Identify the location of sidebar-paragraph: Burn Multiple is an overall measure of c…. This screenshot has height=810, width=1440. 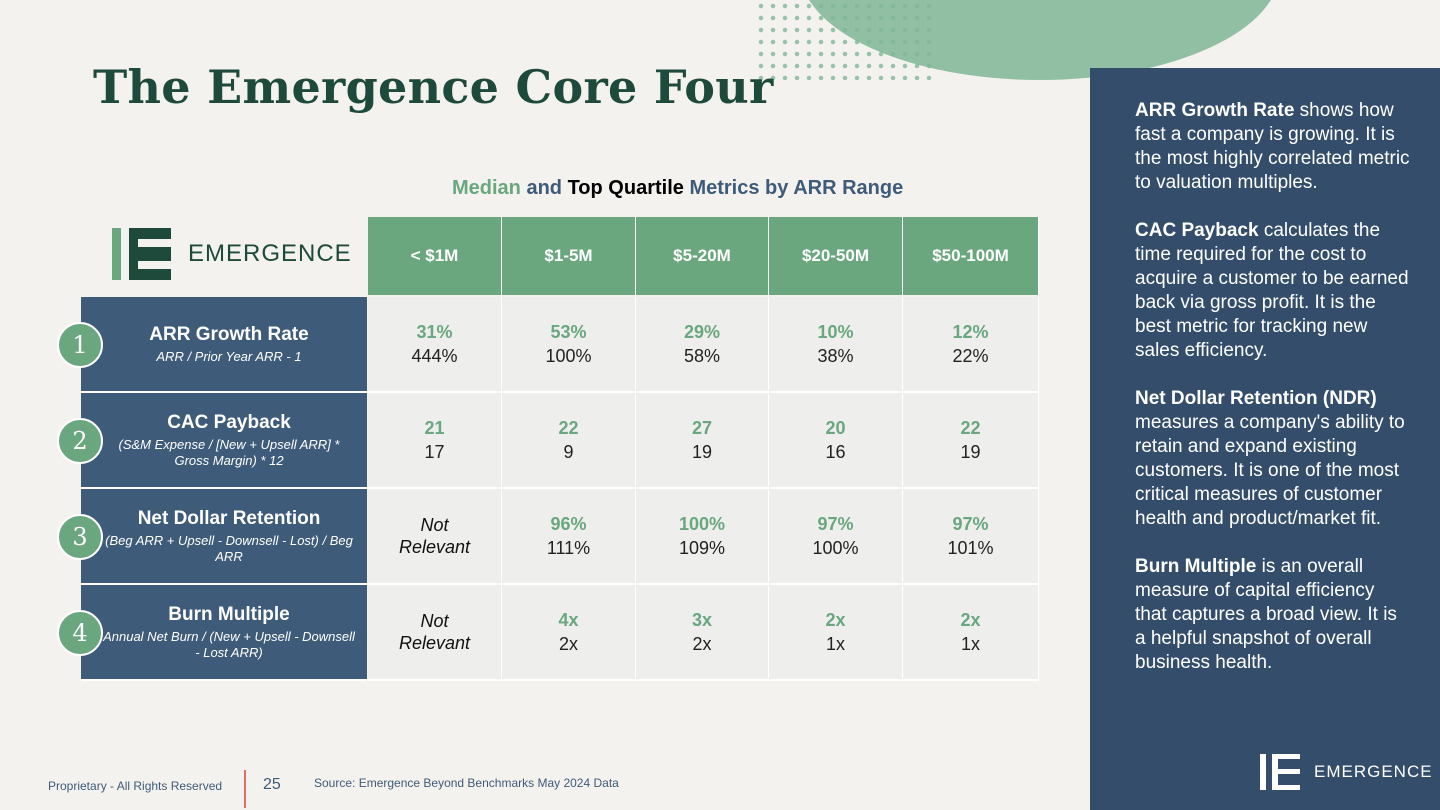
(1266, 614).